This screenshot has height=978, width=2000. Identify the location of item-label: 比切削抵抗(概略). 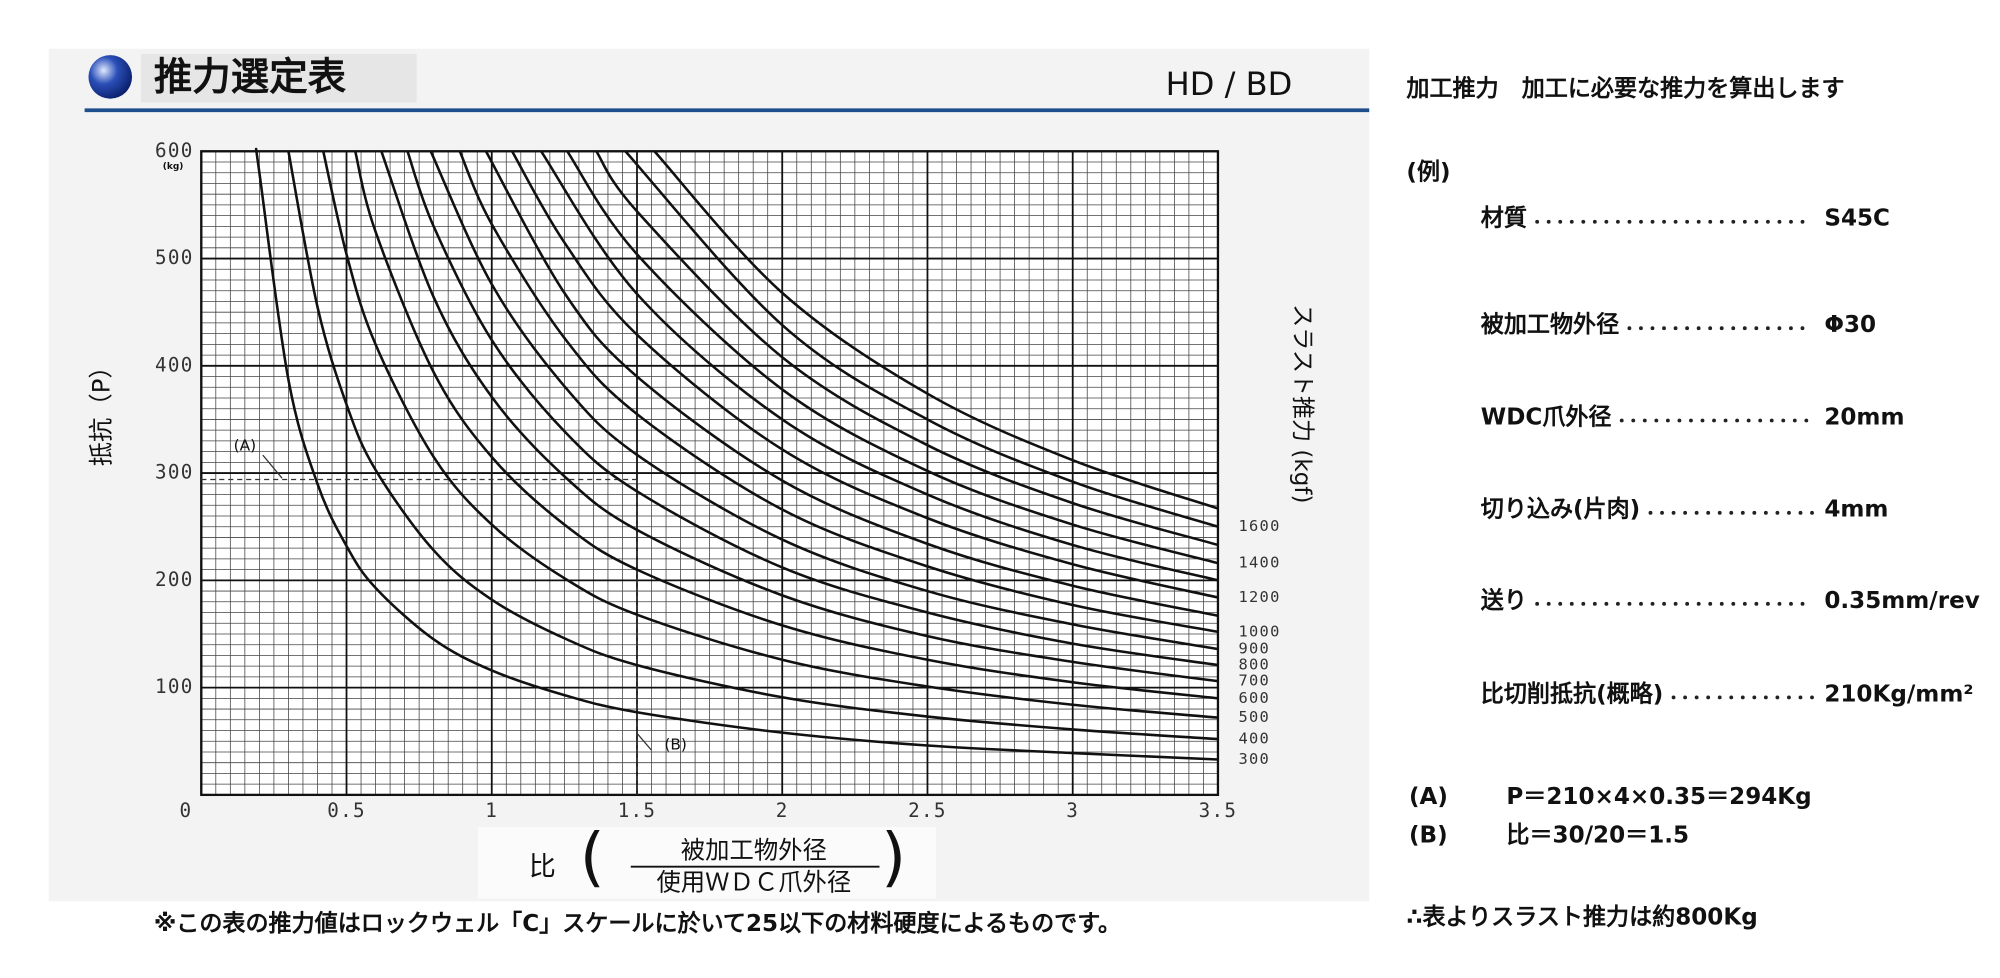
(1572, 693).